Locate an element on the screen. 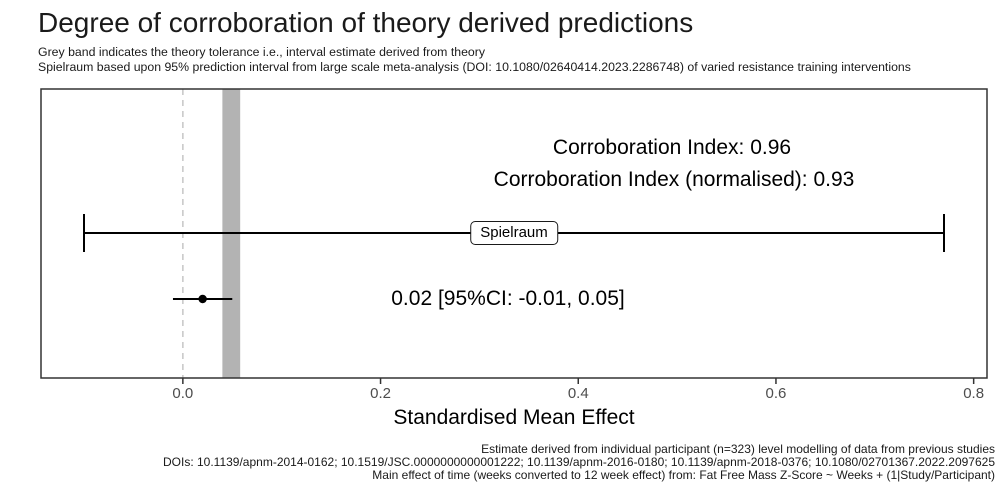 This screenshot has width=1000, height=500. x-tick-label: 0.6 is located at coordinates (776, 393).